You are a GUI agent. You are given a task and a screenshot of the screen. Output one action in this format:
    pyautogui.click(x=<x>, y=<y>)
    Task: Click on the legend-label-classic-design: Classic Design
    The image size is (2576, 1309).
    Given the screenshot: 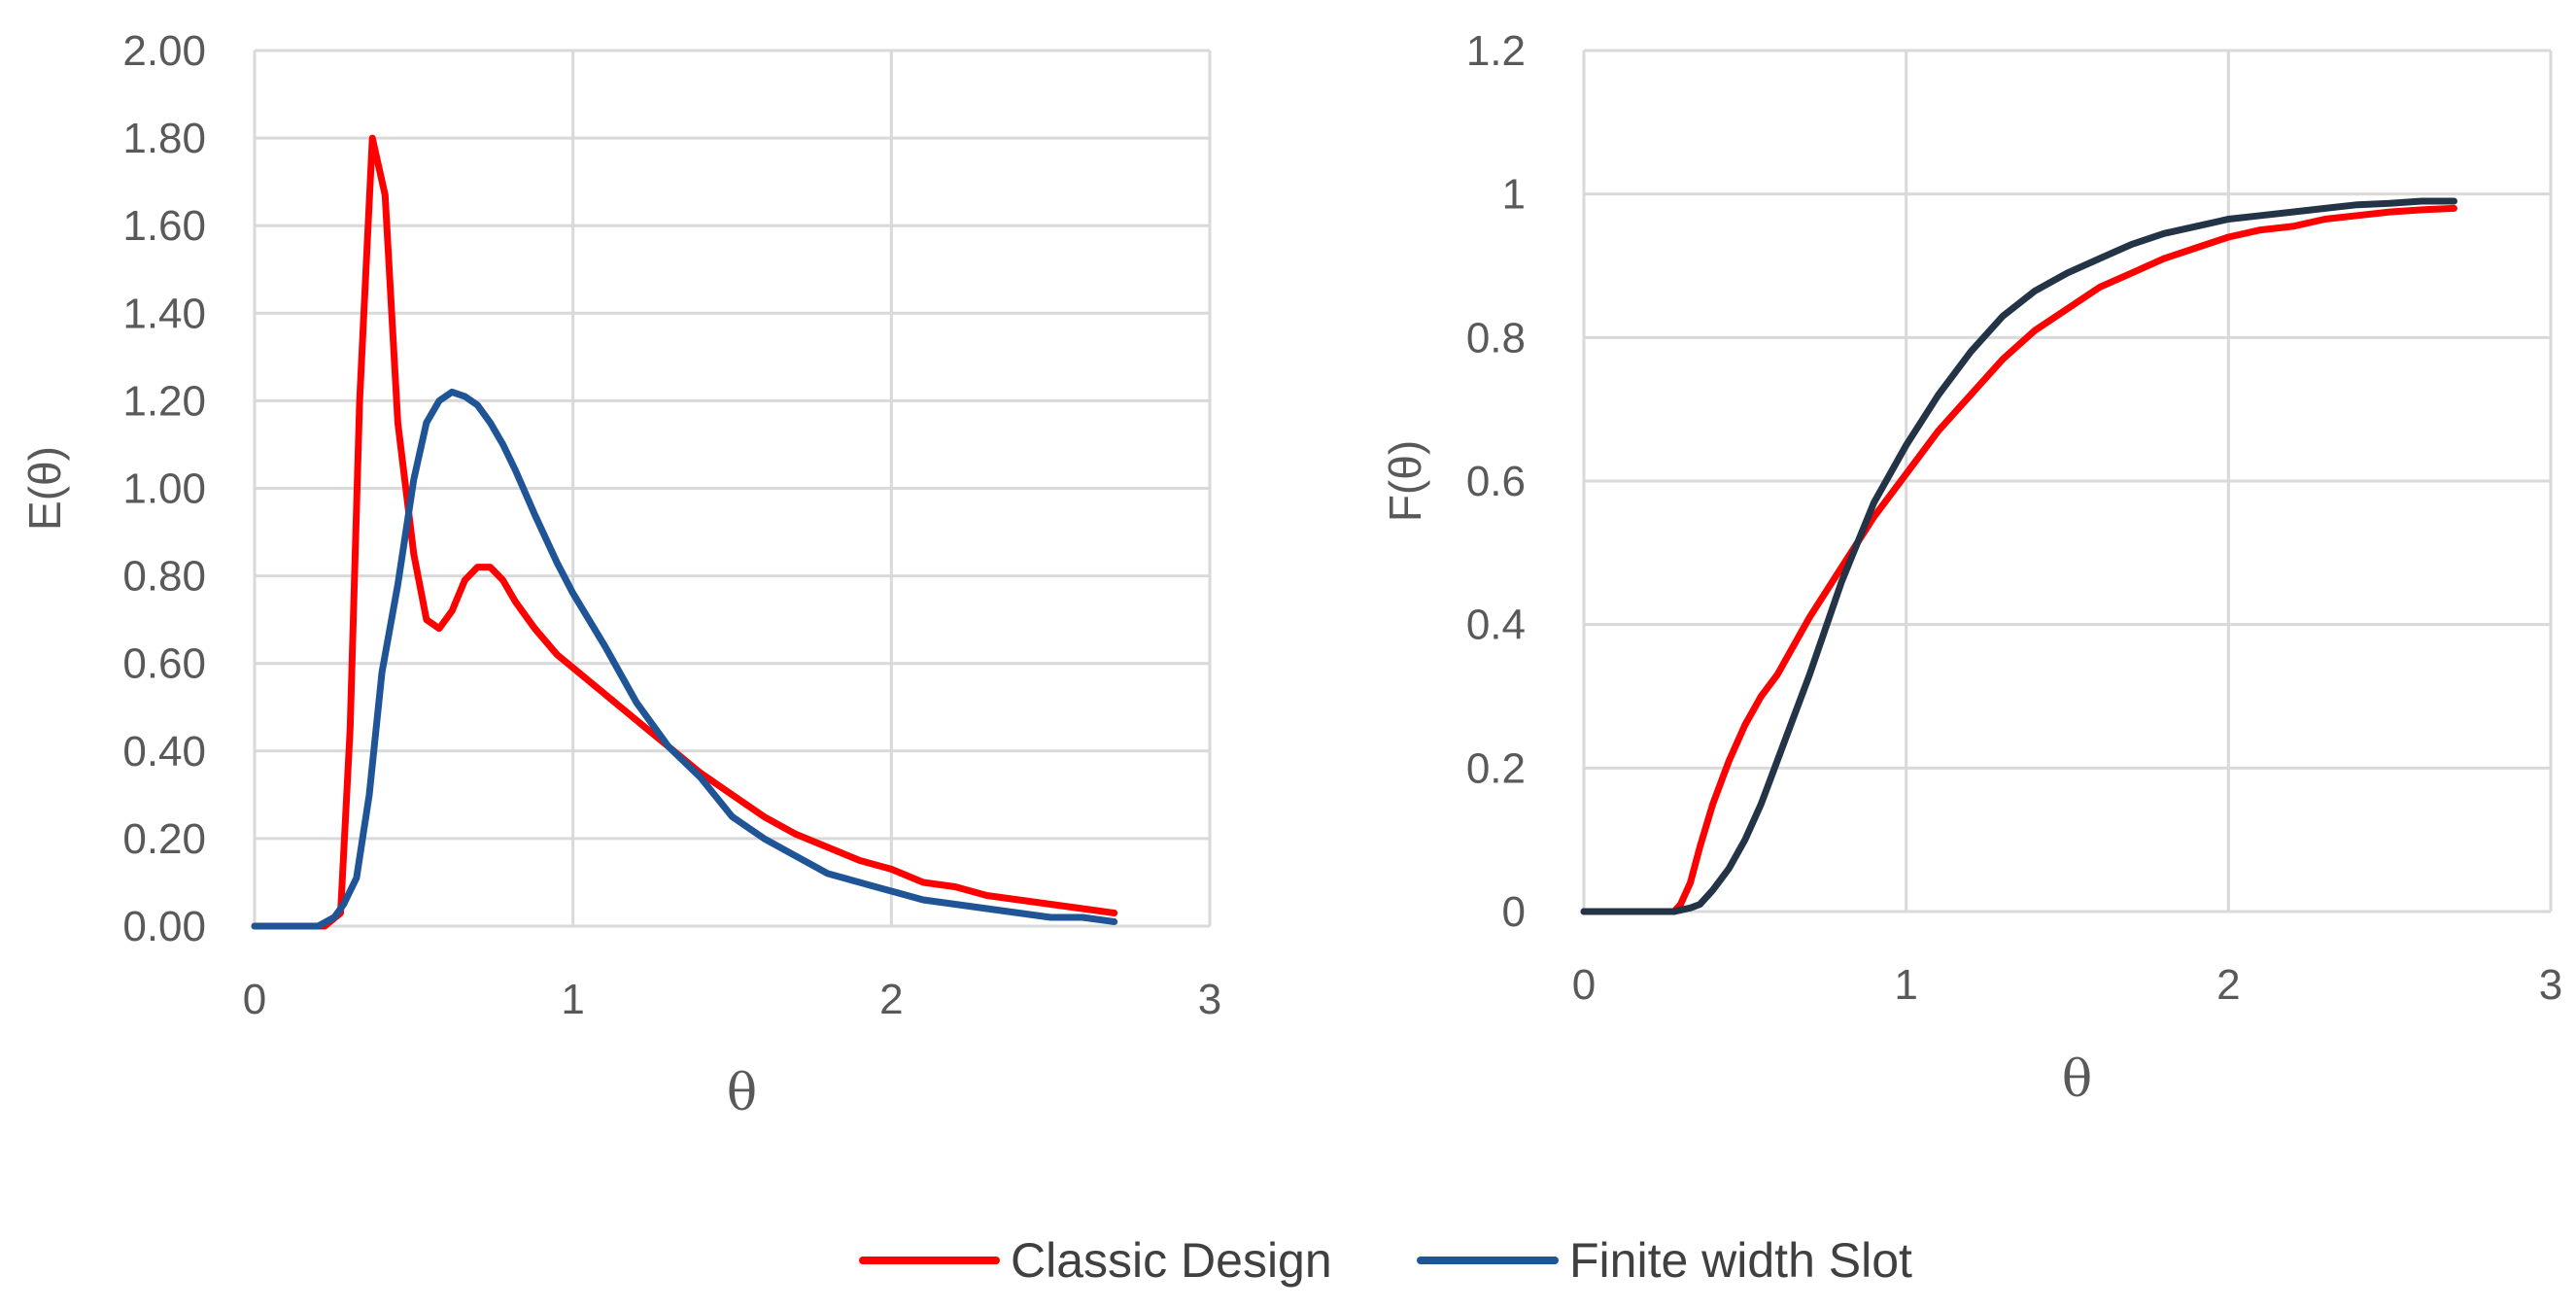 What is the action you would take?
    pyautogui.click(x=1171, y=1260)
    